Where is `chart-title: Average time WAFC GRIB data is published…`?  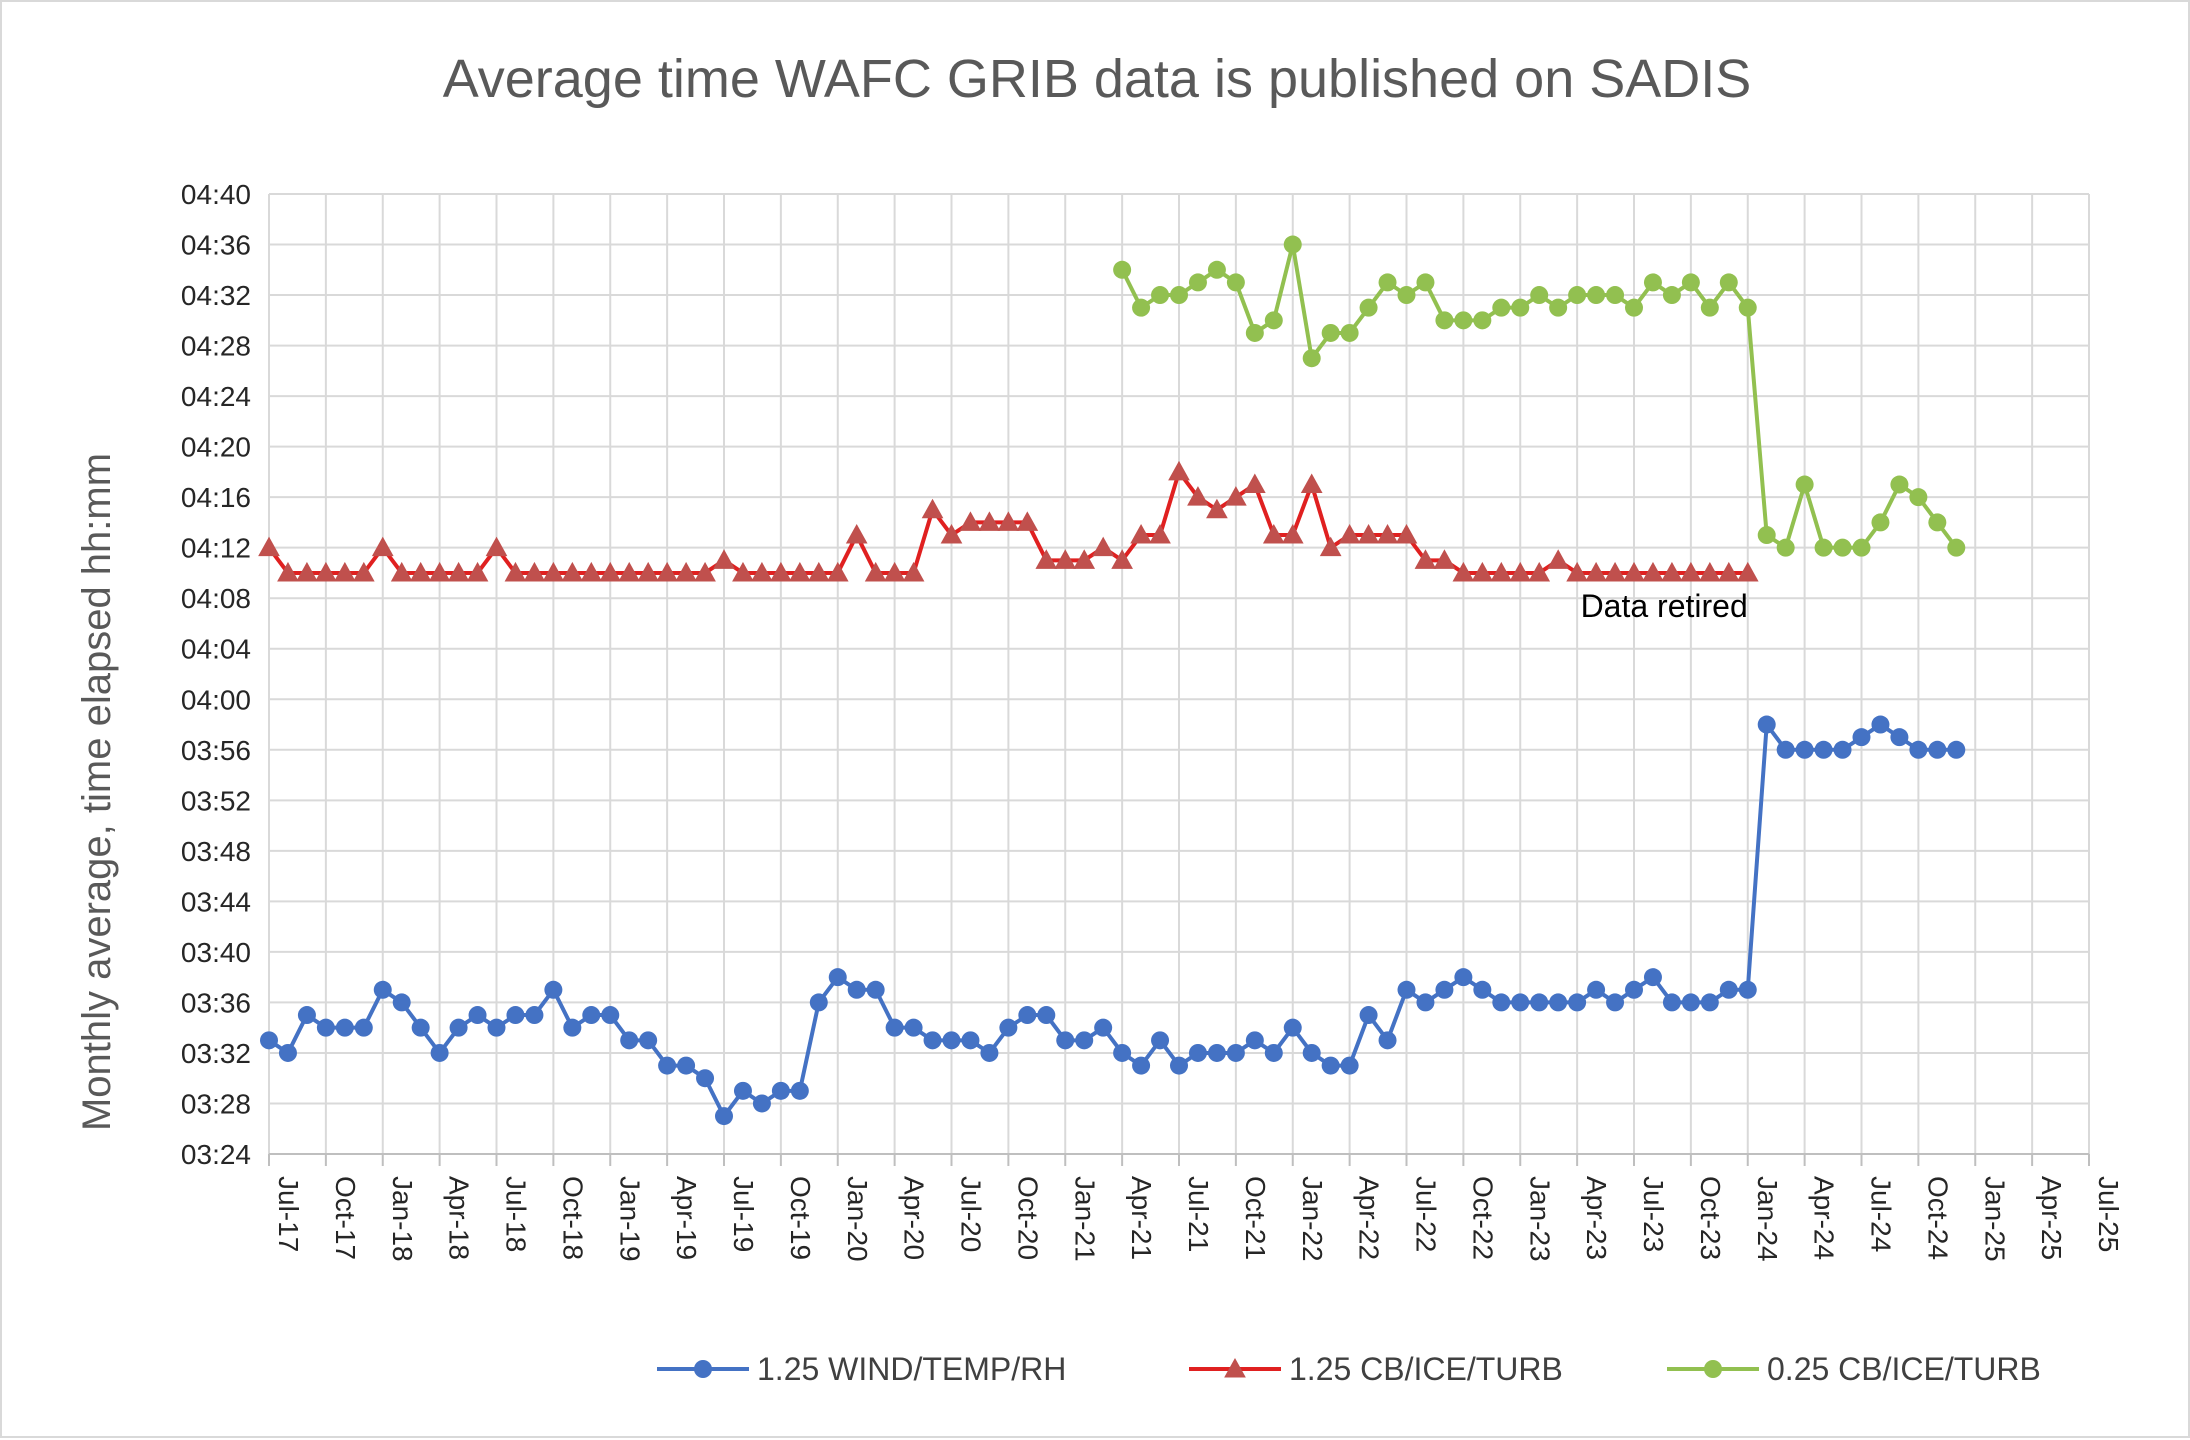 chart-title: Average time WAFC GRIB data is published… is located at coordinates (1097, 79).